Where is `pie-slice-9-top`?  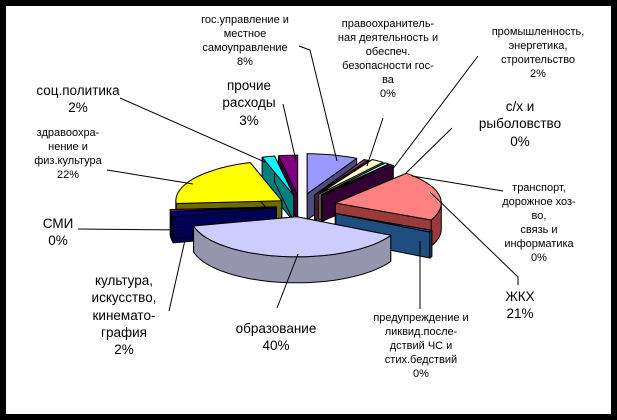 pie-slice-9-top is located at coordinates (223, 209).